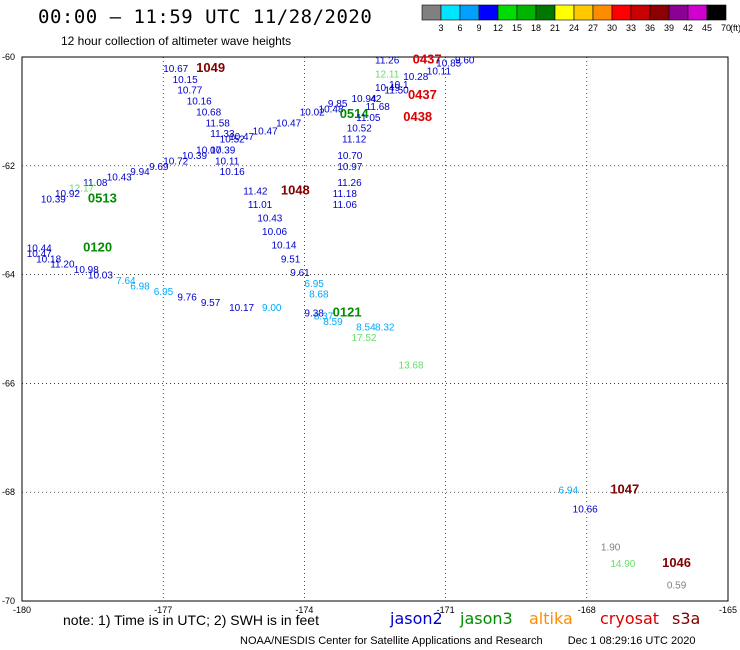 This screenshot has height=650, width=740. I want to click on wave-height-label: 10.94, so click(363, 99).